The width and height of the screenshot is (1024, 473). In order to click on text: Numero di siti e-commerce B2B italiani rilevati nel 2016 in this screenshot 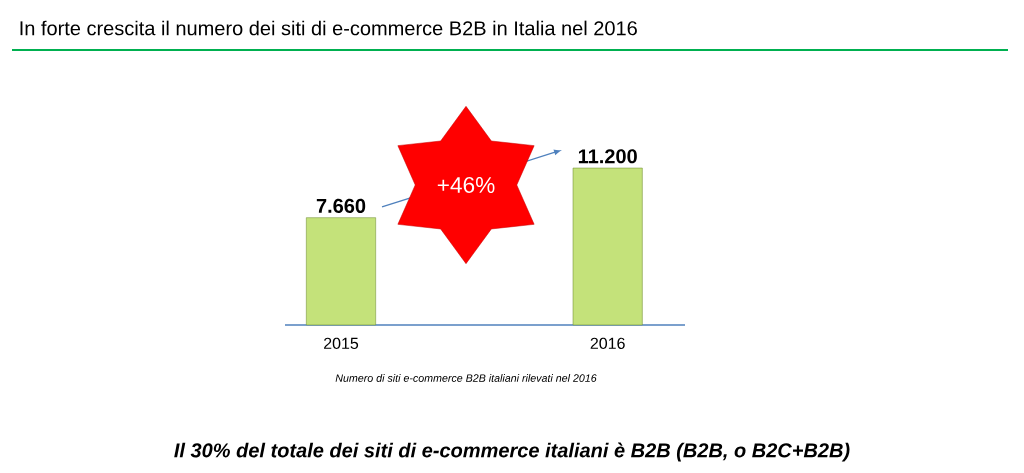, I will do `click(466, 378)`.